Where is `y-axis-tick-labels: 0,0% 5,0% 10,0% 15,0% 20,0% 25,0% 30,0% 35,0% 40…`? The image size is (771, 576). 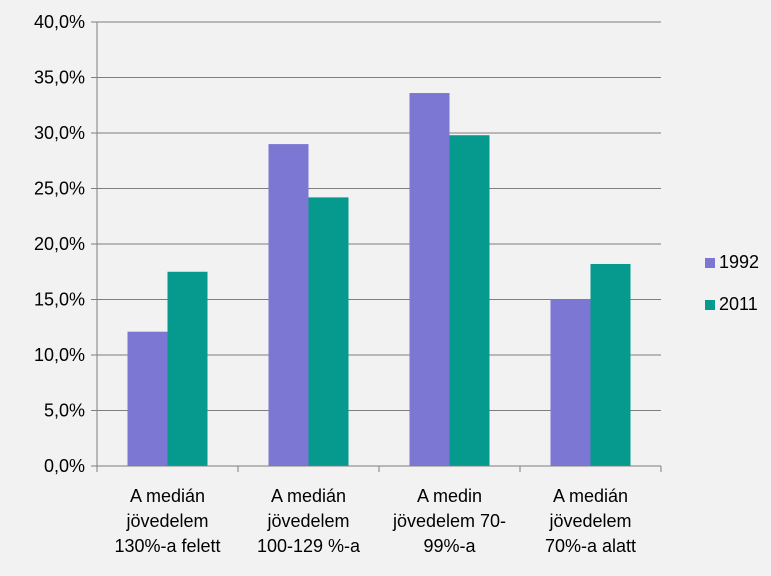 y-axis-tick-labels: 0,0% 5,0% 10,0% 15,0% 20,0% 25,0% 30,0% 35,0% 40… is located at coordinates (59, 244).